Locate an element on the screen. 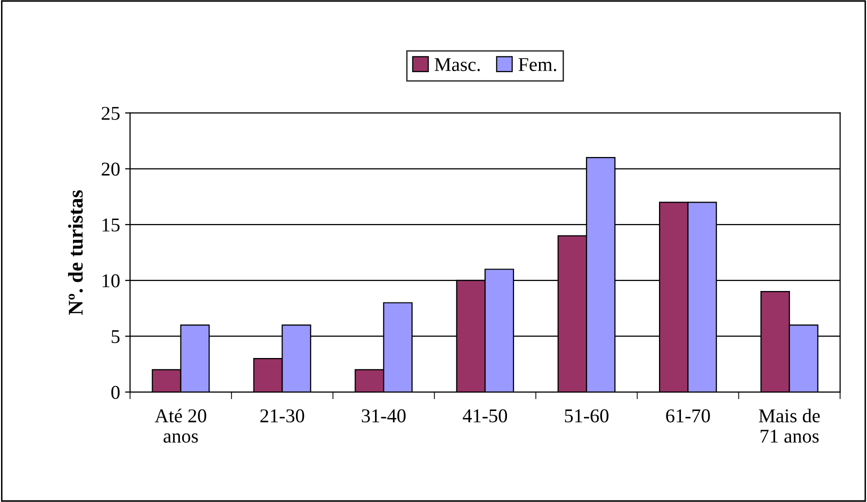 This screenshot has height=502, width=867. x-tick-label: 31-40 is located at coordinates (384, 415).